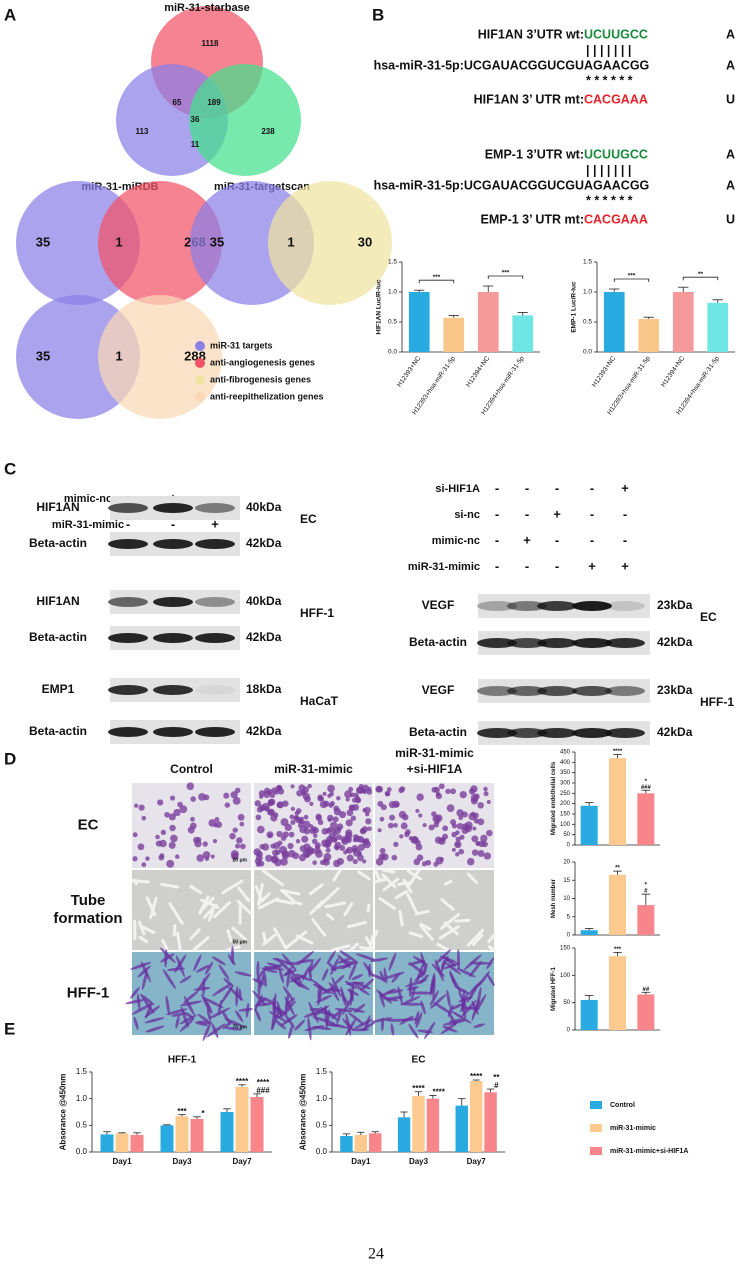 This screenshot has width=744, height=1267. Describe the element at coordinates (618, 950) in the screenshot. I see `annotation: ***` at that location.